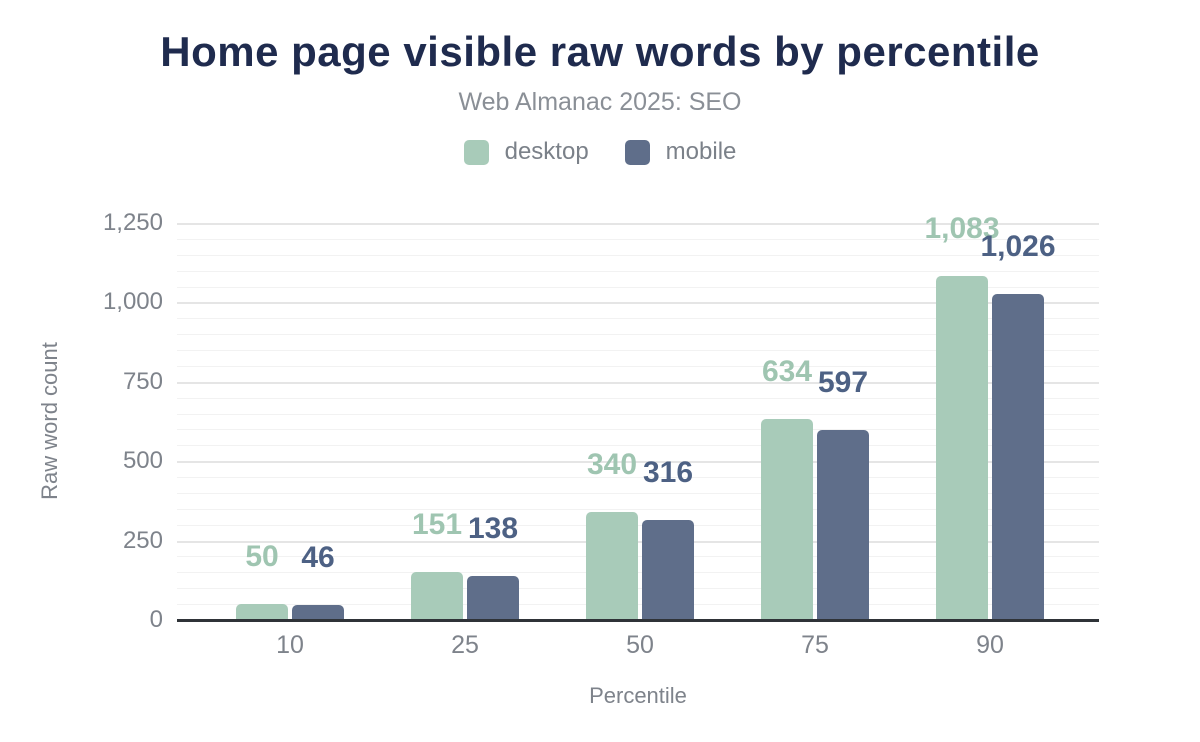 Image resolution: width=1200 pixels, height=742 pixels. I want to click on bar-label-mobile-10: 46, so click(318, 557).